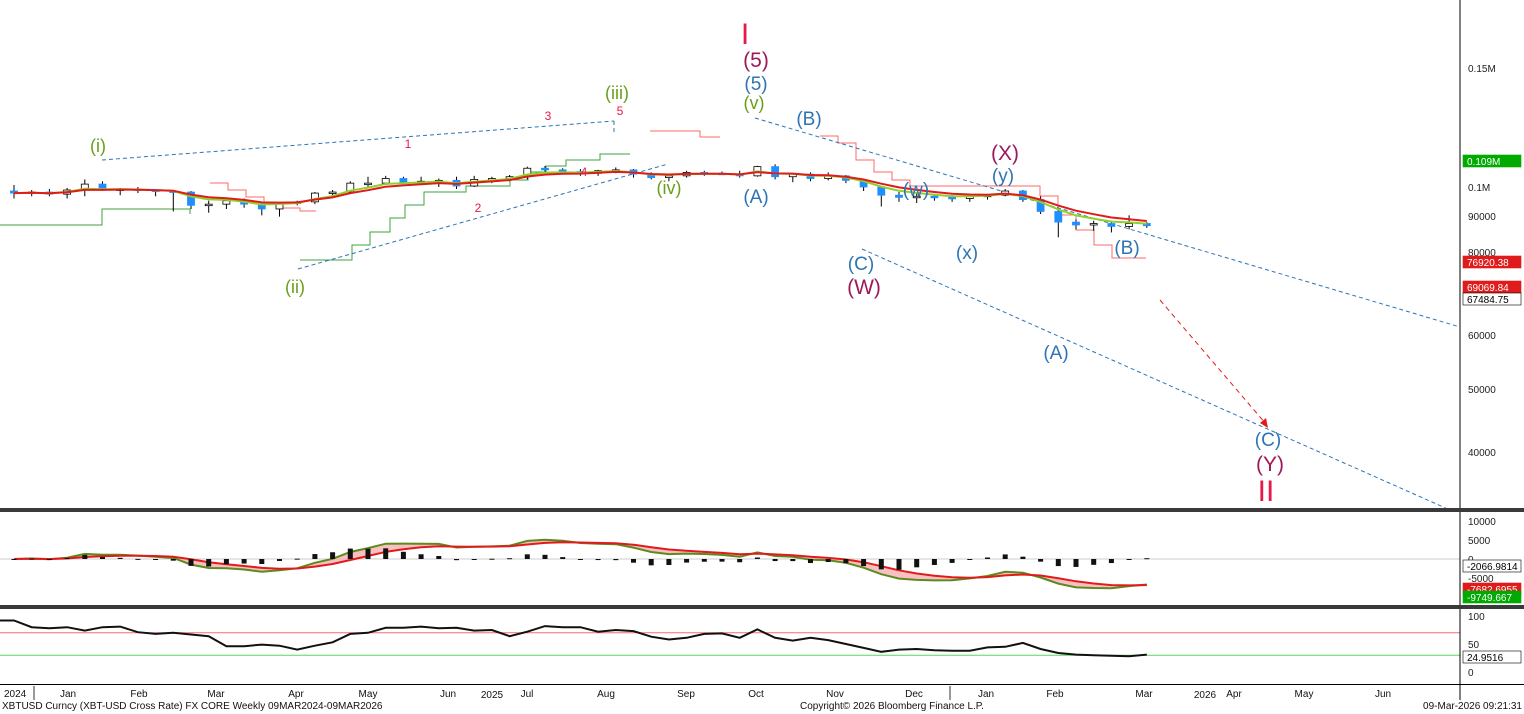  What do you see at coordinates (1472, 706) in the screenshot?
I see `footer-timestamp: 09-Mar-2026 09:21:31` at bounding box center [1472, 706].